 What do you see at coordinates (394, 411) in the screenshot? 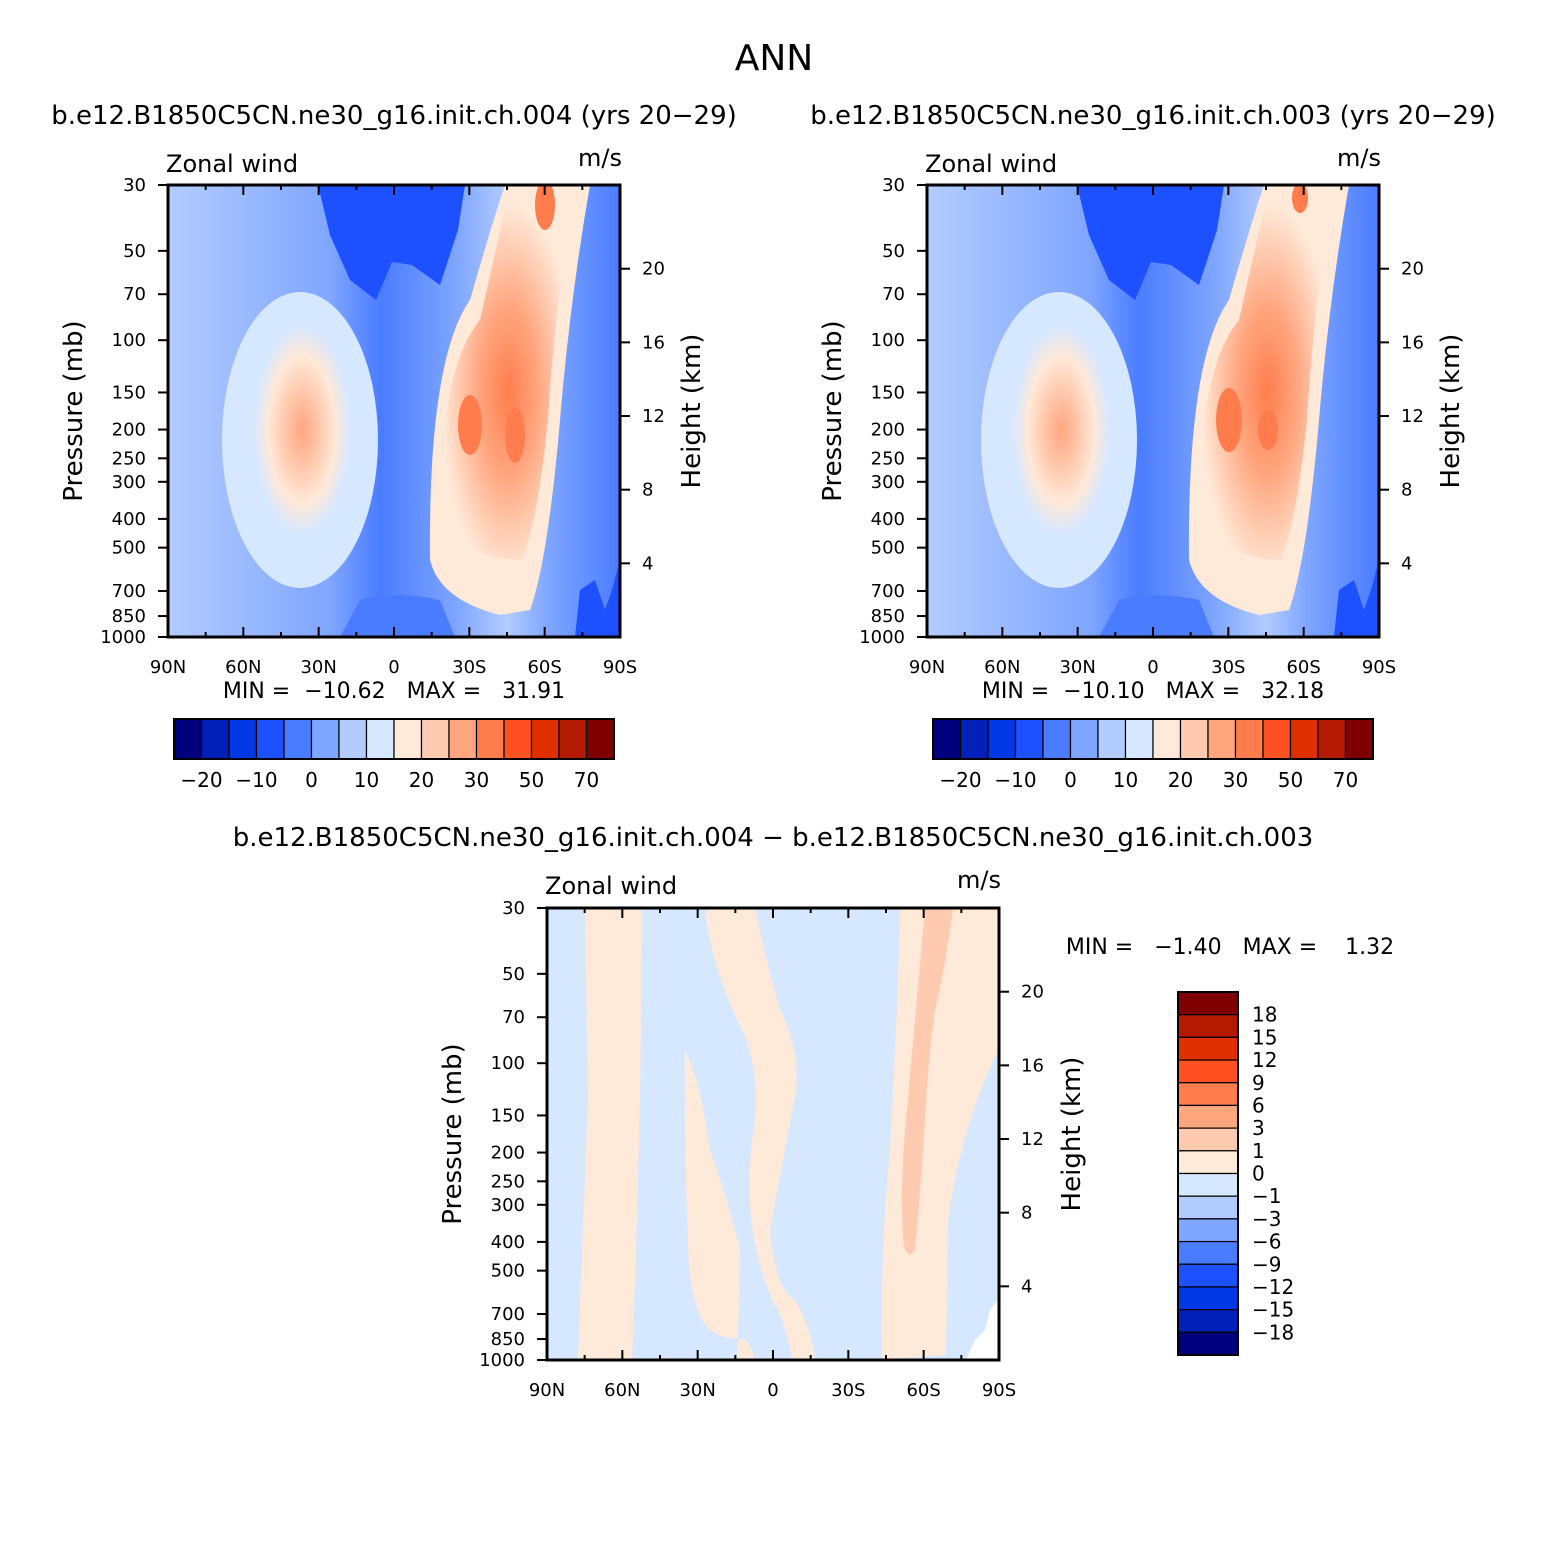
I see `panel-1-field` at bounding box center [394, 411].